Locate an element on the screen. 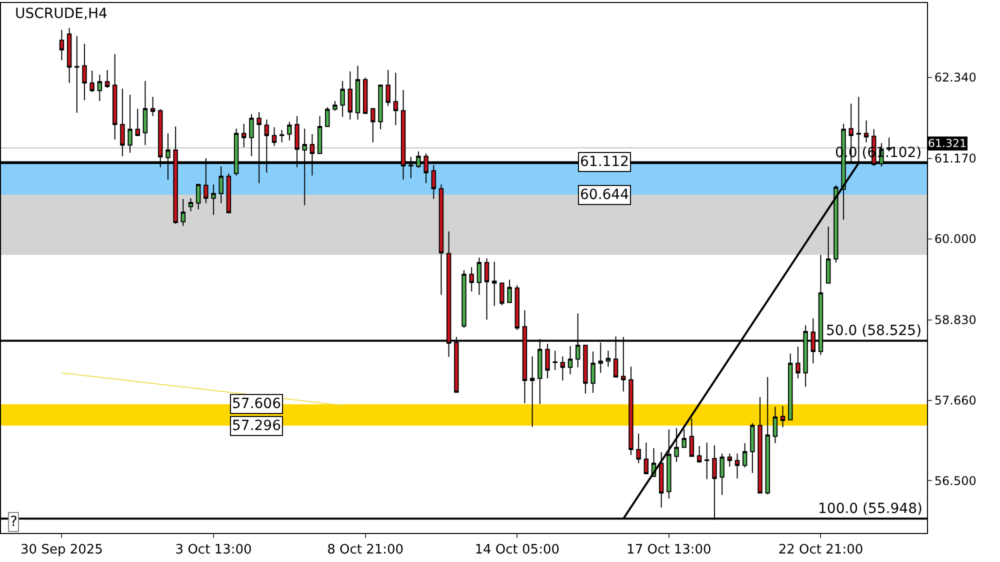 The height and width of the screenshot is (562, 1000). chart-title: USCRUDE,H4 is located at coordinates (61, 14).